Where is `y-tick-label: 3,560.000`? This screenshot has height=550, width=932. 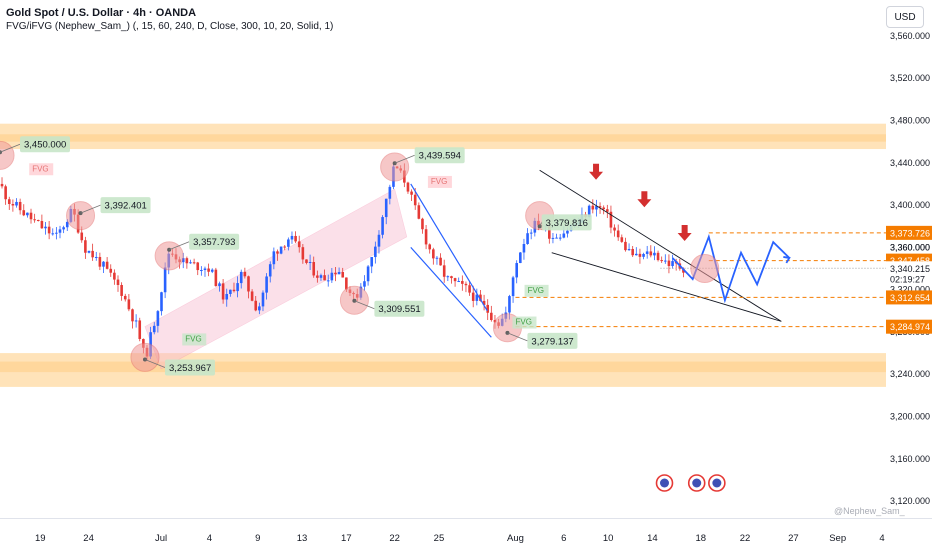
y-tick-label: 3,560.000 is located at coordinates (910, 36).